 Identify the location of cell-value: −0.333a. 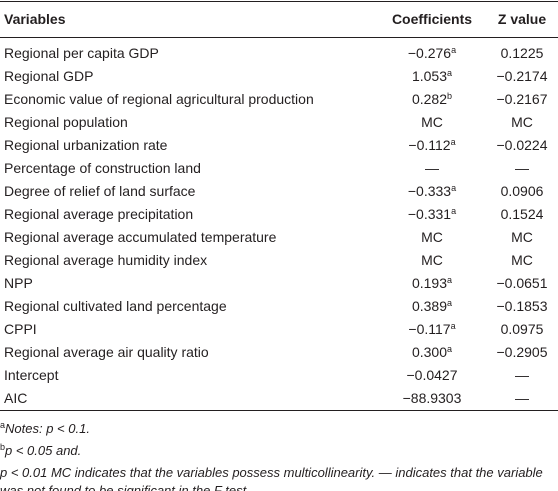
(432, 191).